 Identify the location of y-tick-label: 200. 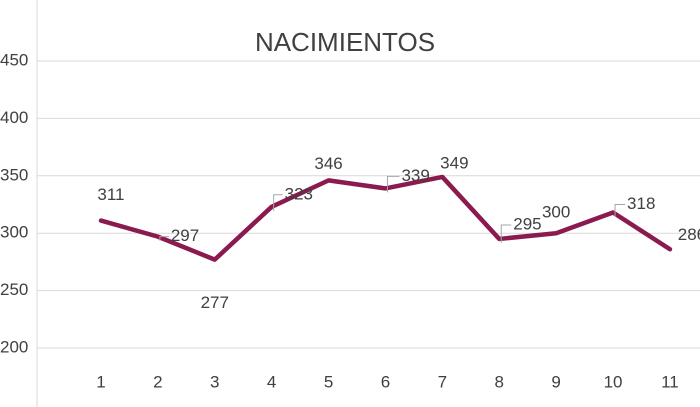
(14, 346).